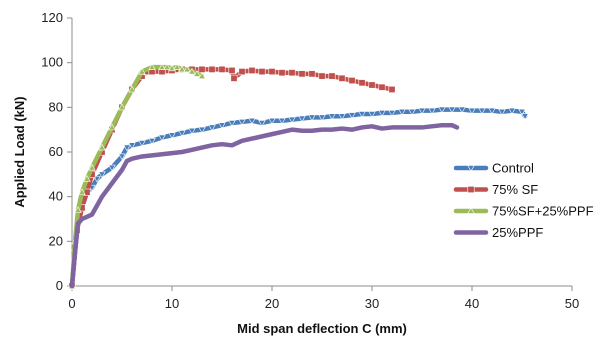 This screenshot has width=598, height=340. What do you see at coordinates (56, 196) in the screenshot?
I see `y-tick-label: 40` at bounding box center [56, 196].